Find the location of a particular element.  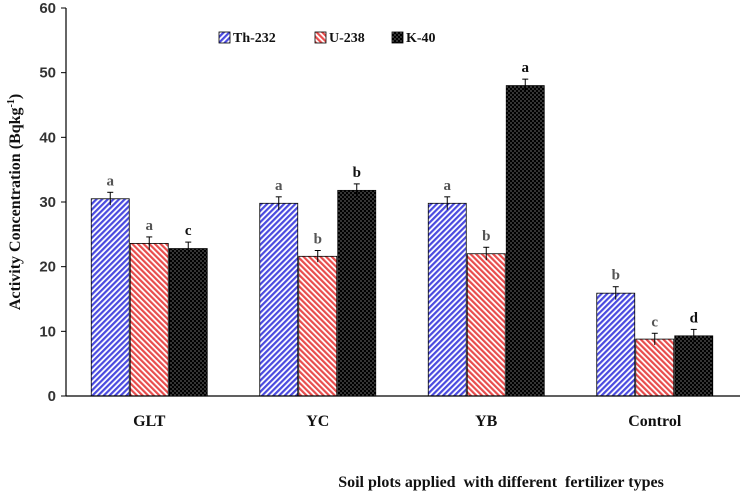

bar-u-238-yc is located at coordinates (318, 326).